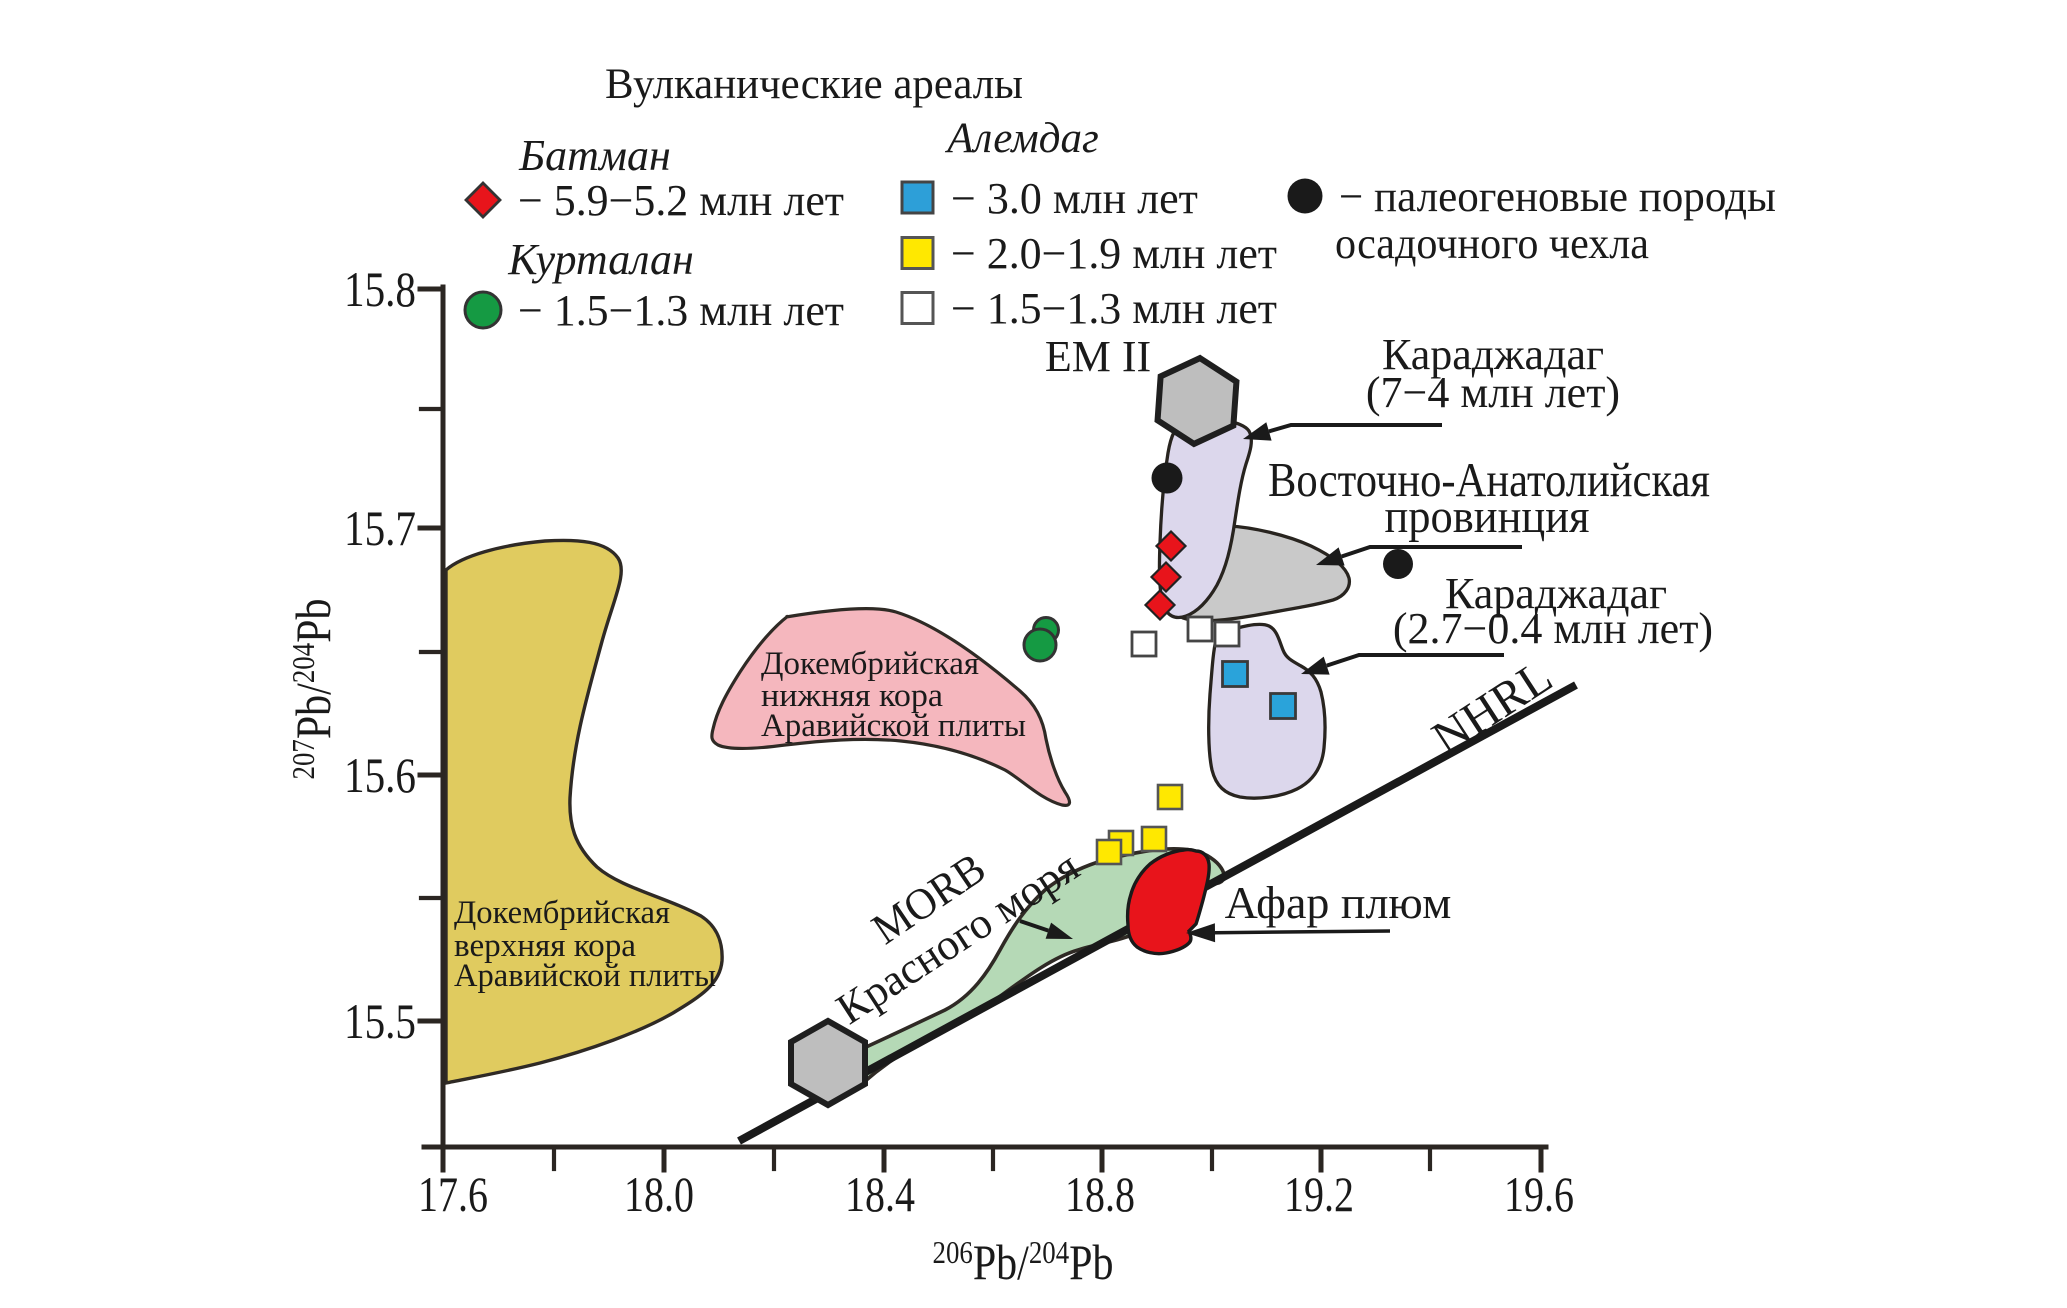  Describe the element at coordinates (1487, 516) in the screenshot. I see `svg-text: провинция` at that location.